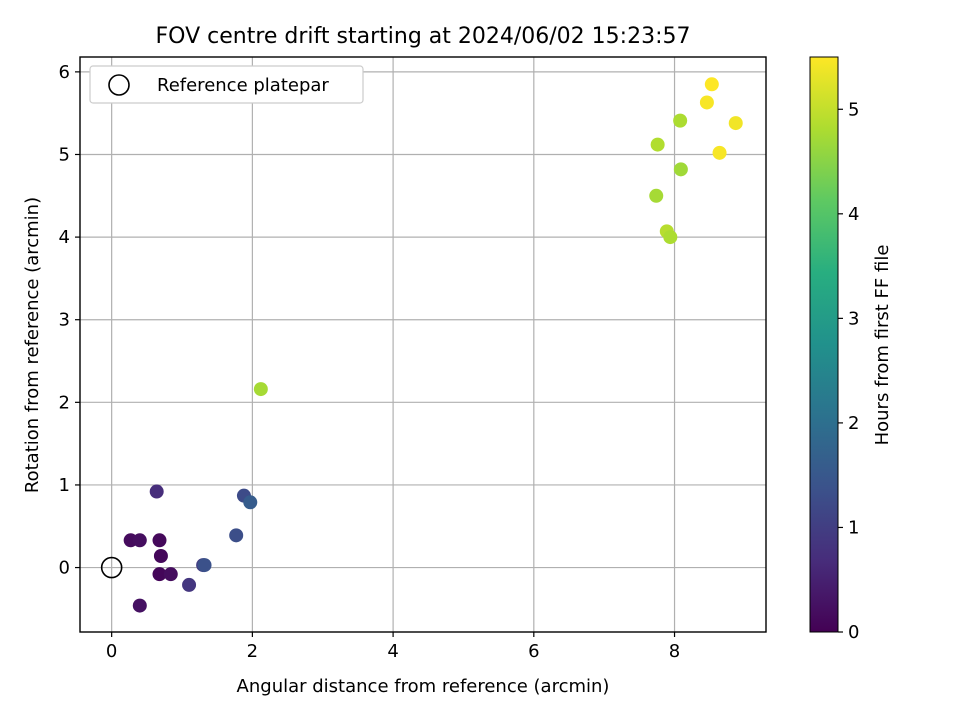  What do you see at coordinates (111, 651) in the screenshot?
I see `x-tick-label: 0` at bounding box center [111, 651].